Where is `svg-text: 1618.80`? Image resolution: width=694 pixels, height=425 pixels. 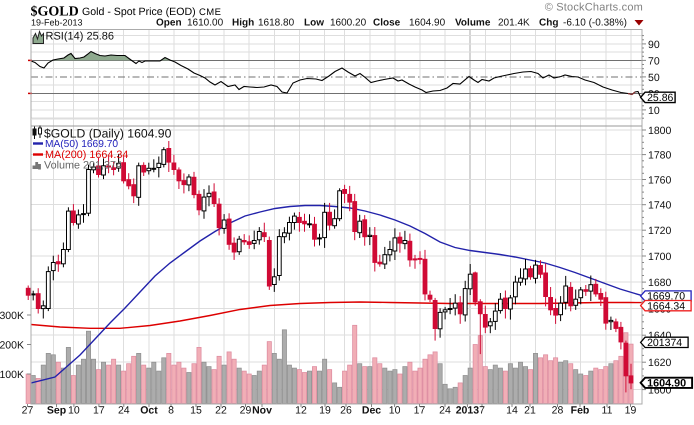
svg-text: 1618.80 is located at coordinates (276, 23).